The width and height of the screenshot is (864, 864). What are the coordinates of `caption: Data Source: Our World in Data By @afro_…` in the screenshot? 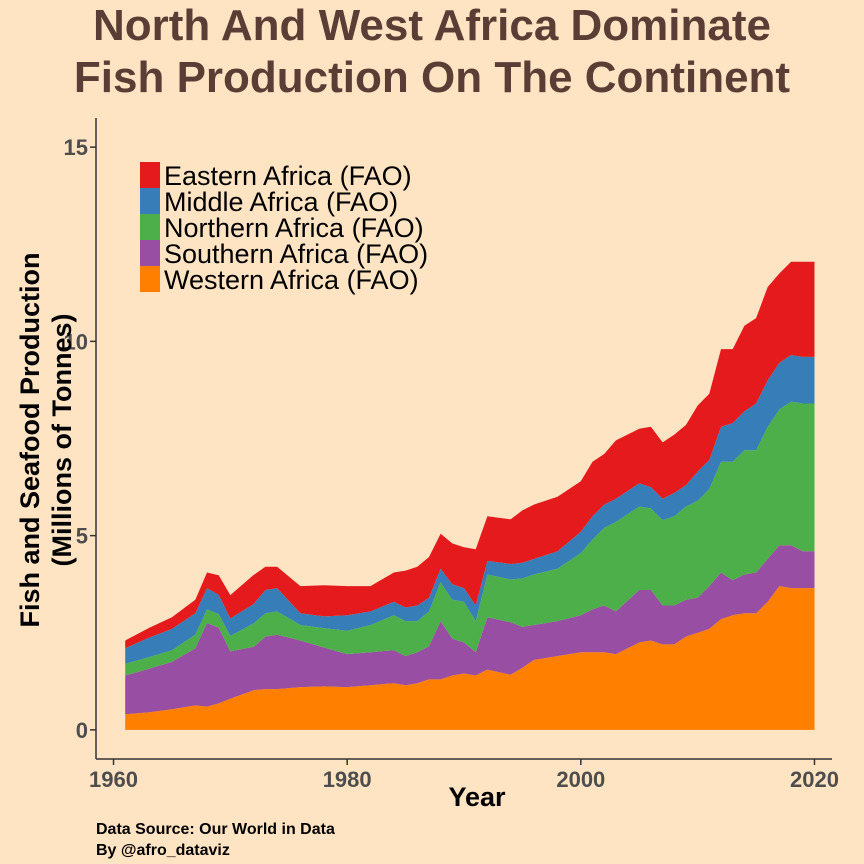 It's located at (215, 840).